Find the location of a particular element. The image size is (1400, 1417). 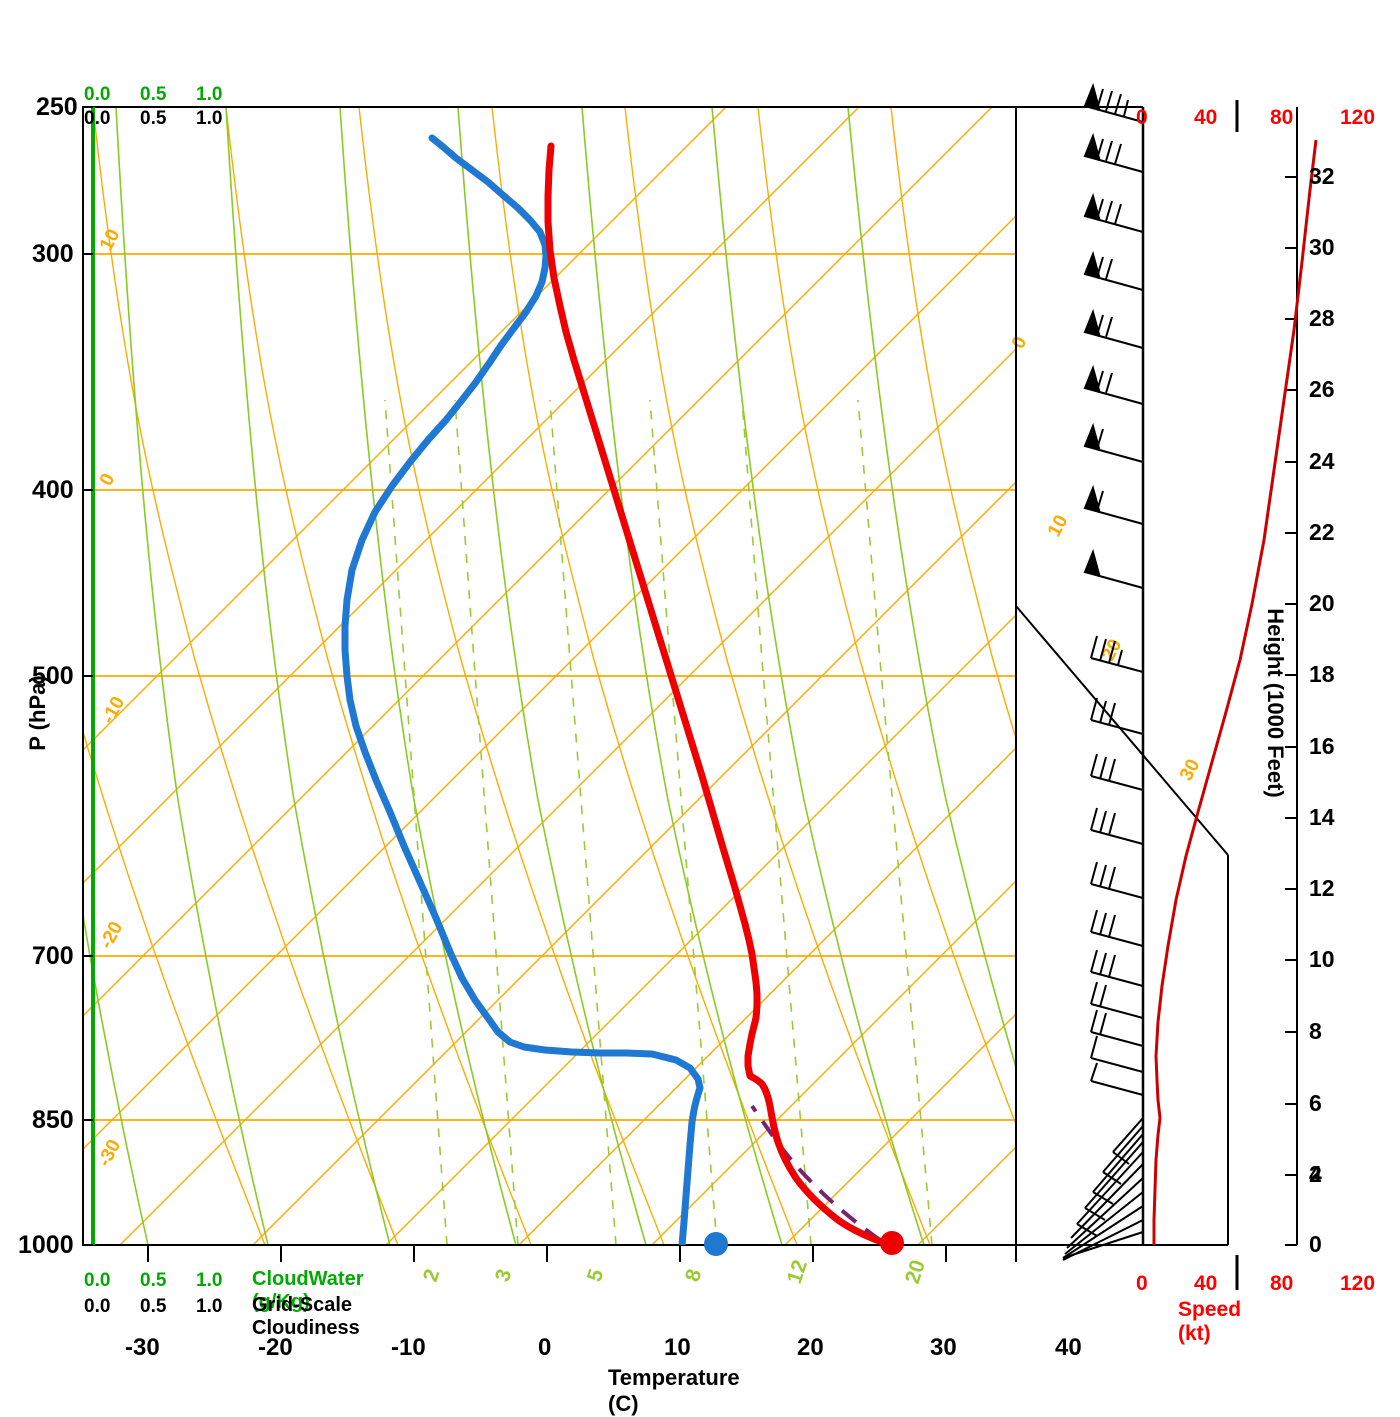

height-tick-16: 16 is located at coordinates (1322, 746).